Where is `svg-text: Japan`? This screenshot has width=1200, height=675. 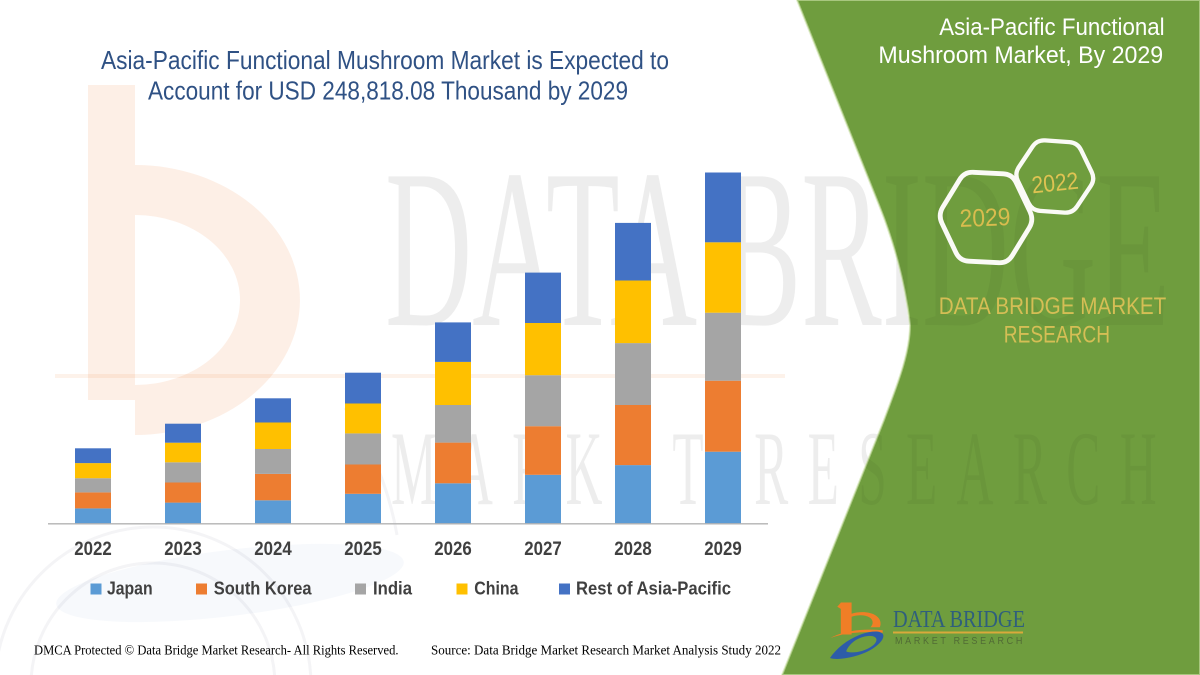
svg-text: Japan is located at coordinates (130, 589).